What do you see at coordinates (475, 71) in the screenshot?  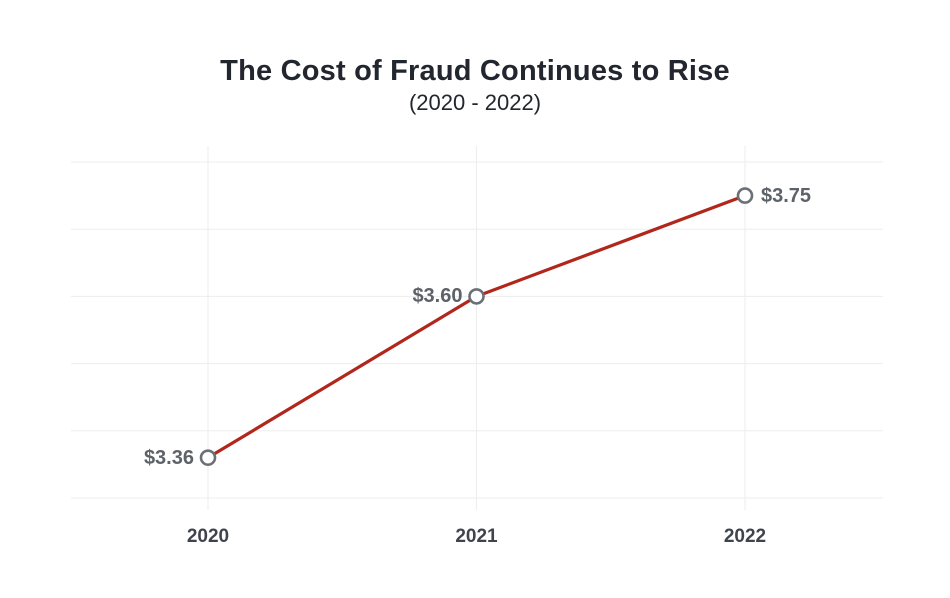 I see `chart-title: The Cost of Fraud Continues to Rise` at bounding box center [475, 71].